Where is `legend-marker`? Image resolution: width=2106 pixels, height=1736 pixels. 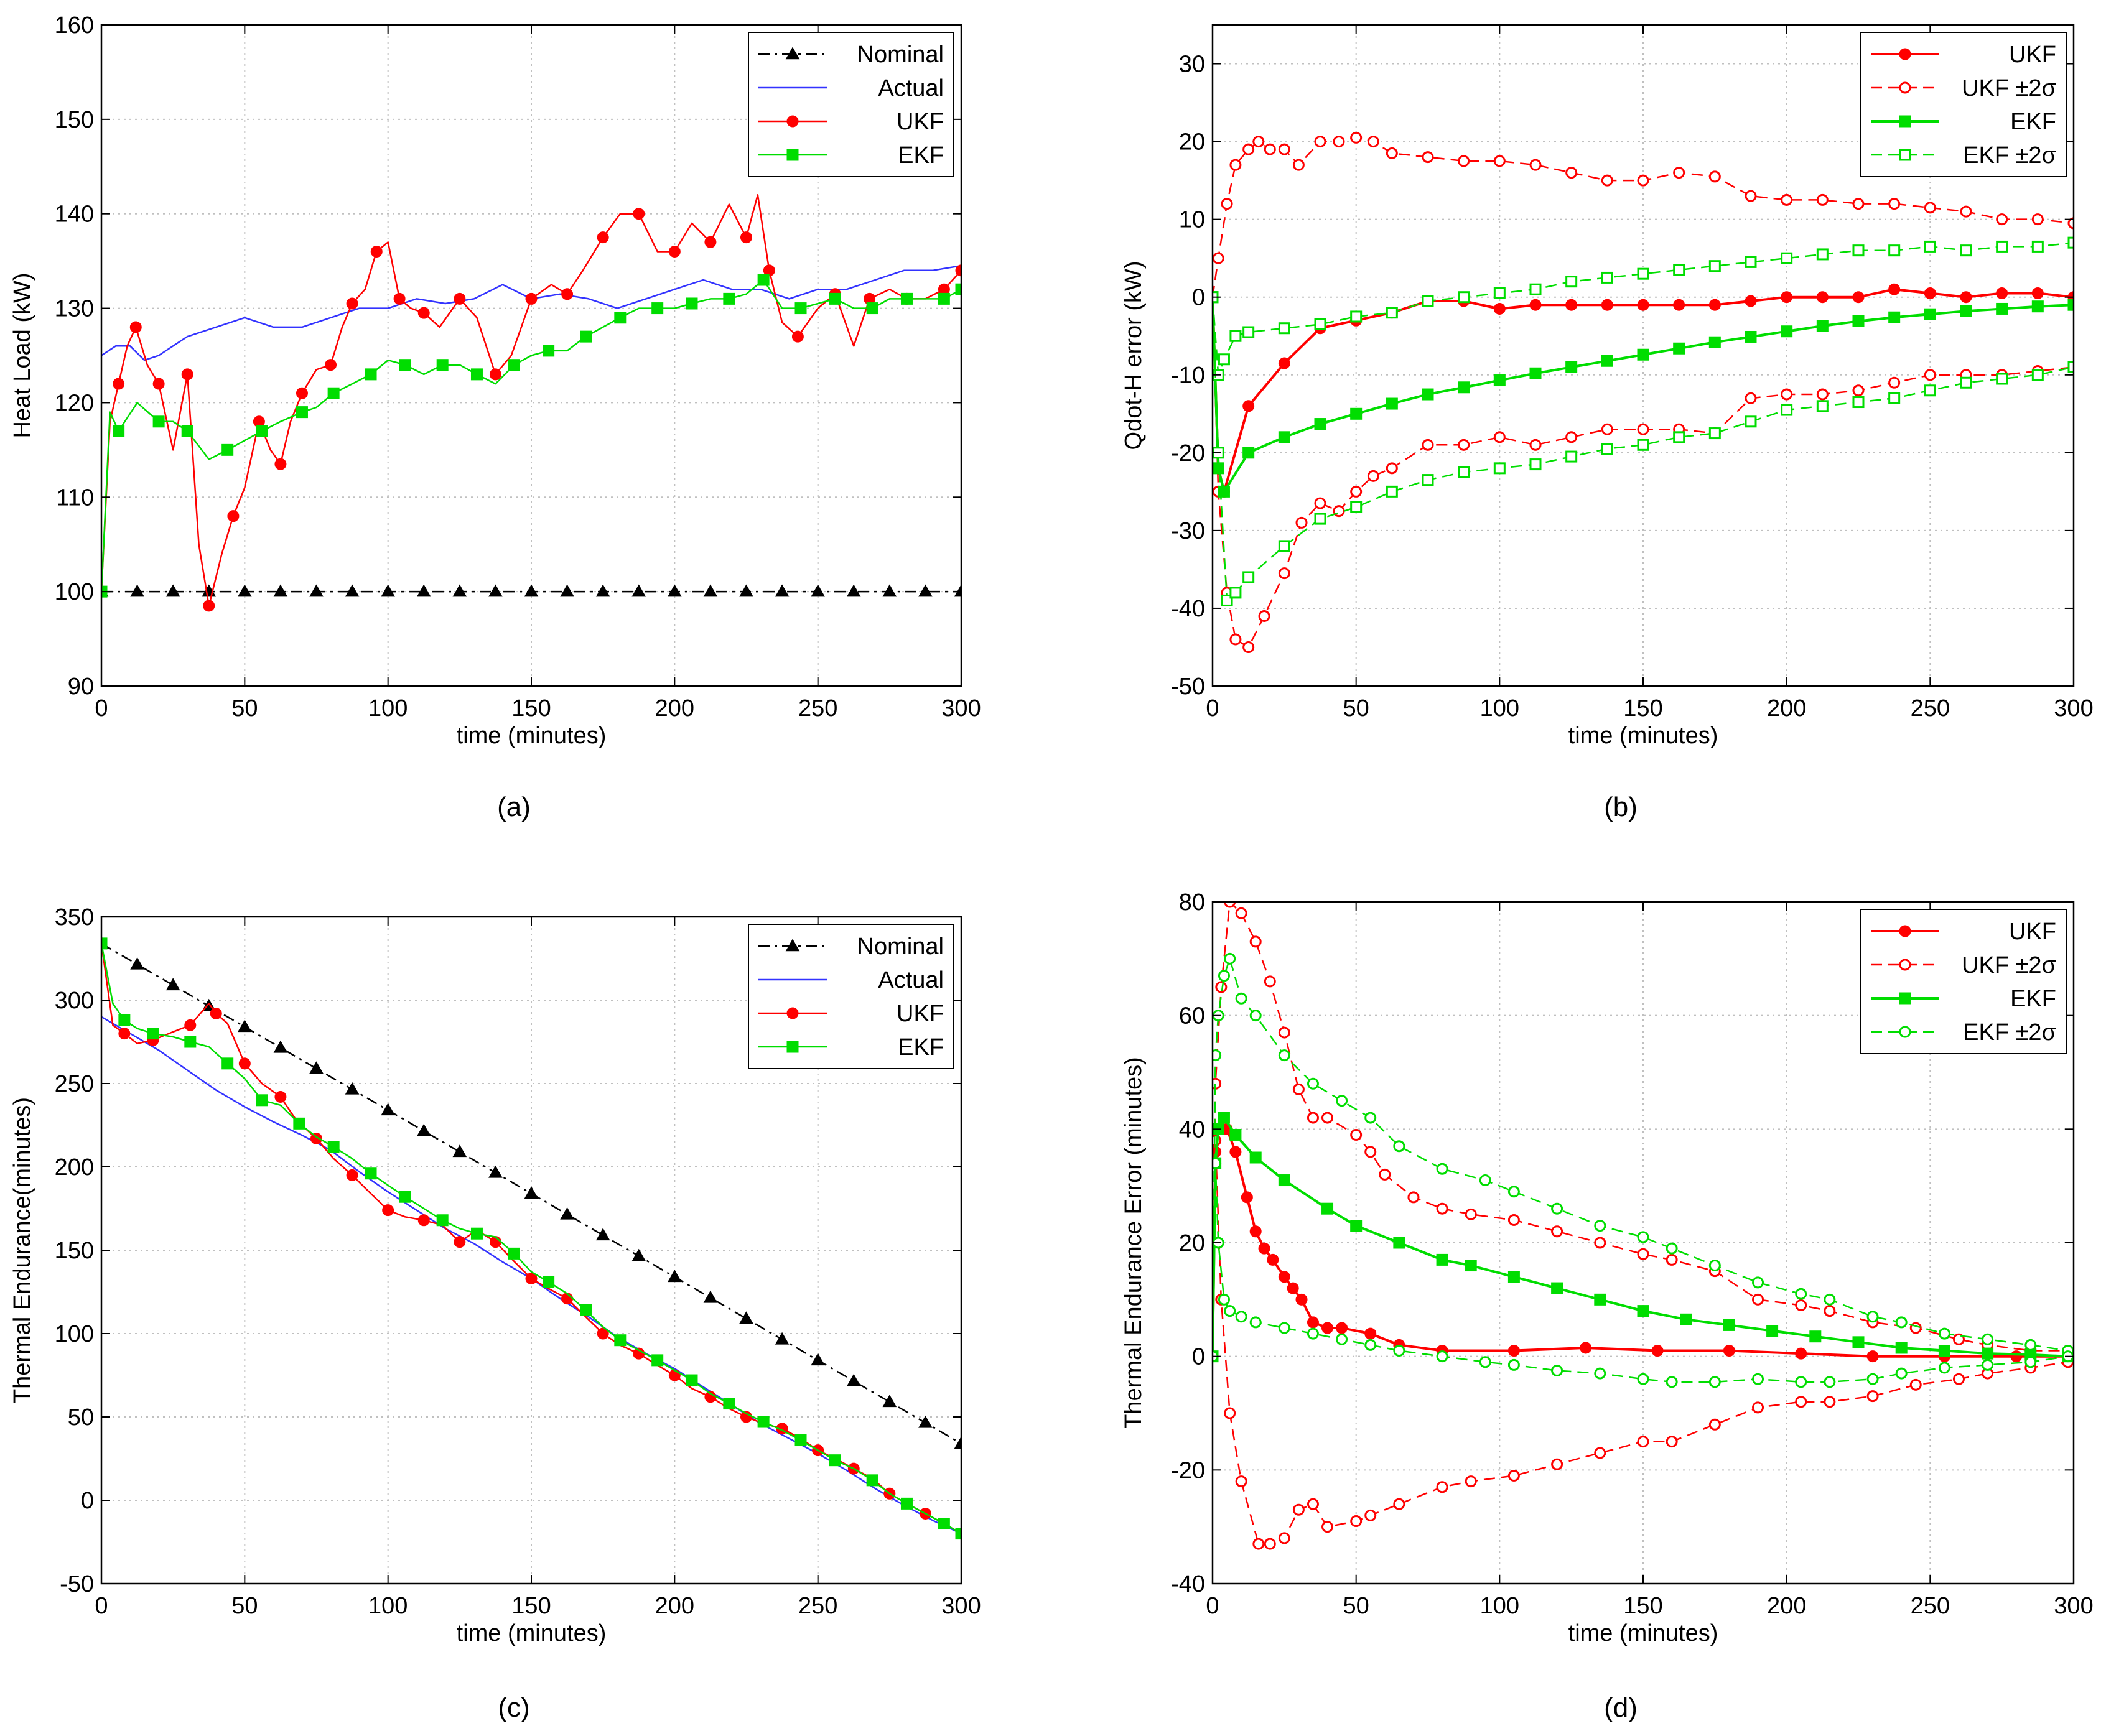
legend-marker is located at coordinates (1905, 54).